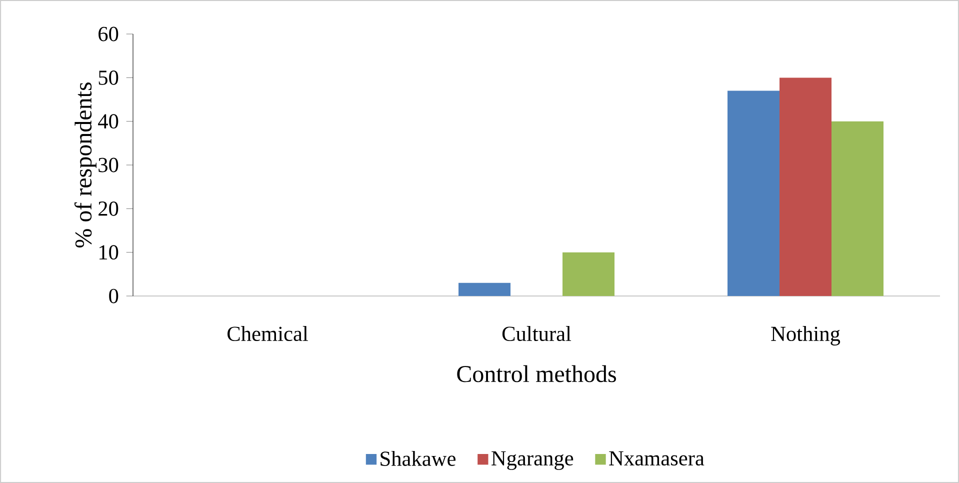  I want to click on x-tick-label: Nothing, so click(805, 336).